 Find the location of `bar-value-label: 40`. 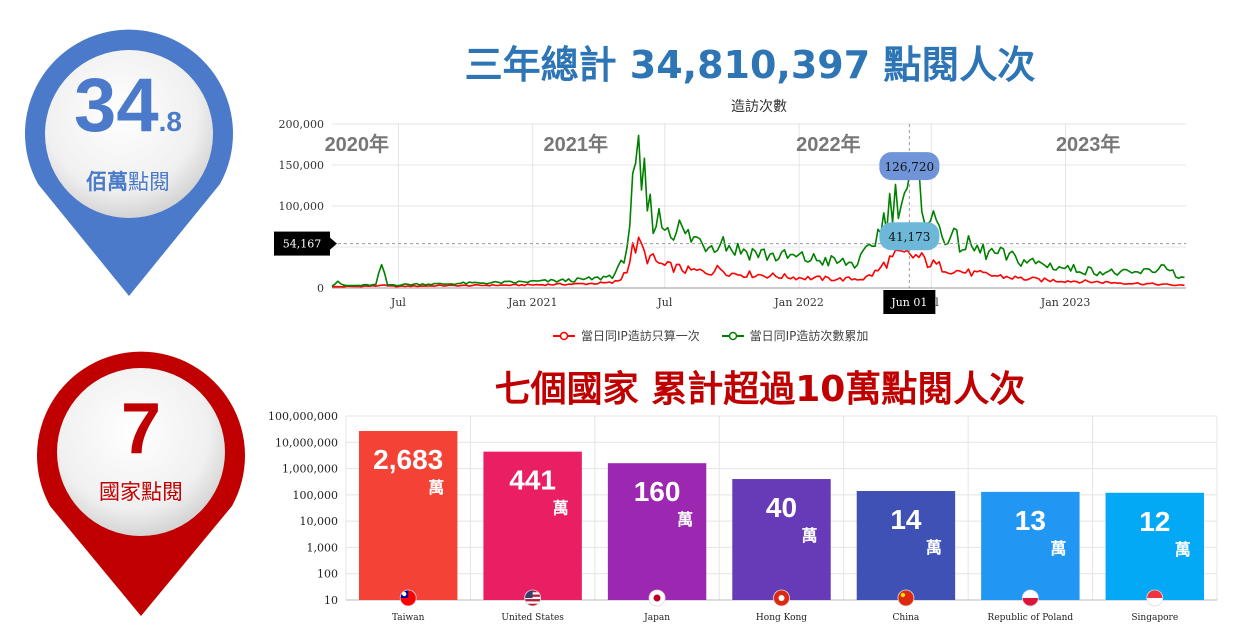

bar-value-label: 40 is located at coordinates (781, 507).